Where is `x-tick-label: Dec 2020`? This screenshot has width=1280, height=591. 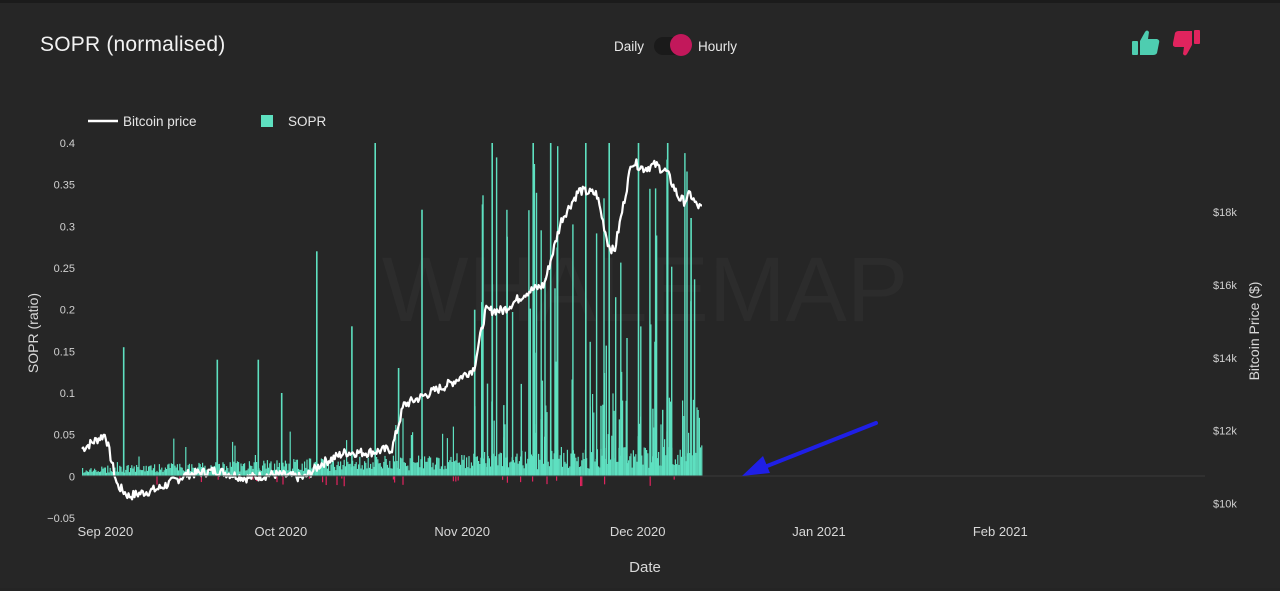 x-tick-label: Dec 2020 is located at coordinates (638, 531).